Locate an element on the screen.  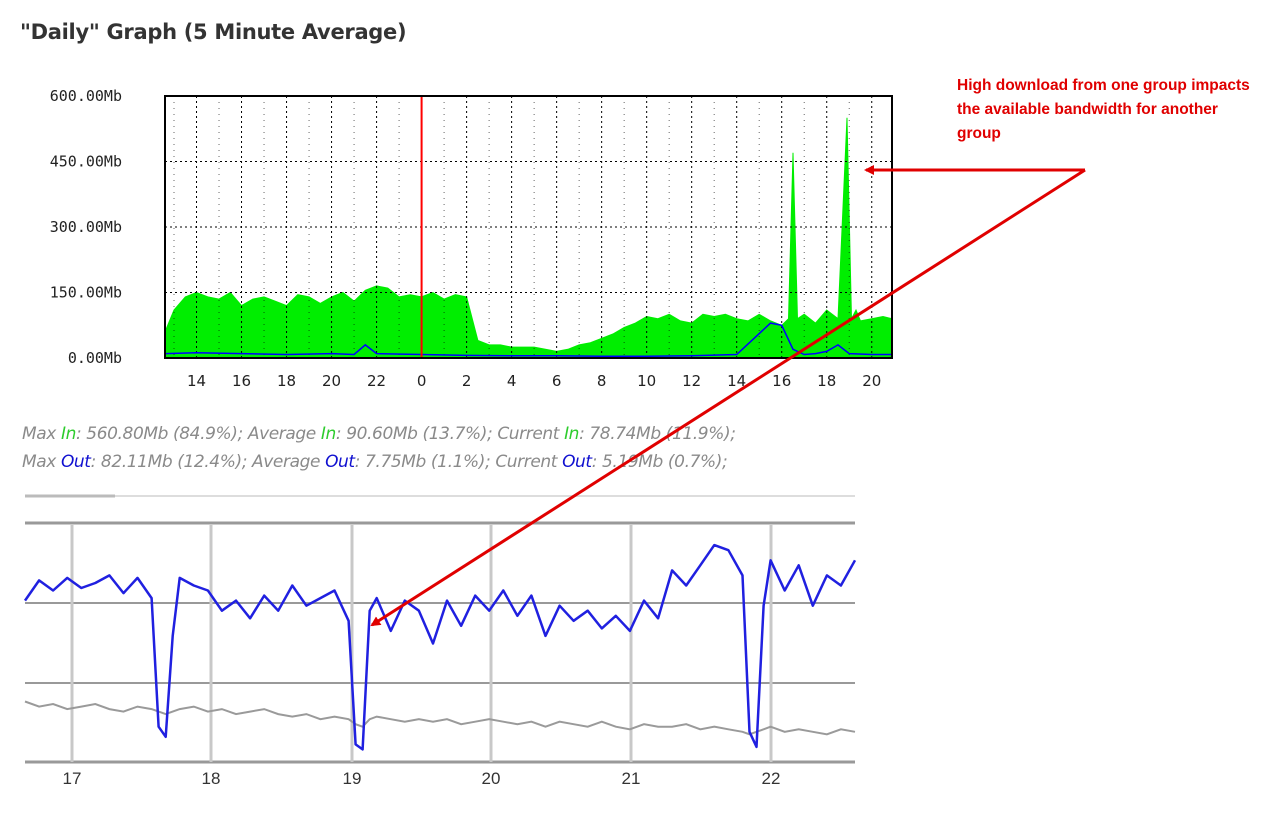
x-tick-label: 17 is located at coordinates (72, 778).